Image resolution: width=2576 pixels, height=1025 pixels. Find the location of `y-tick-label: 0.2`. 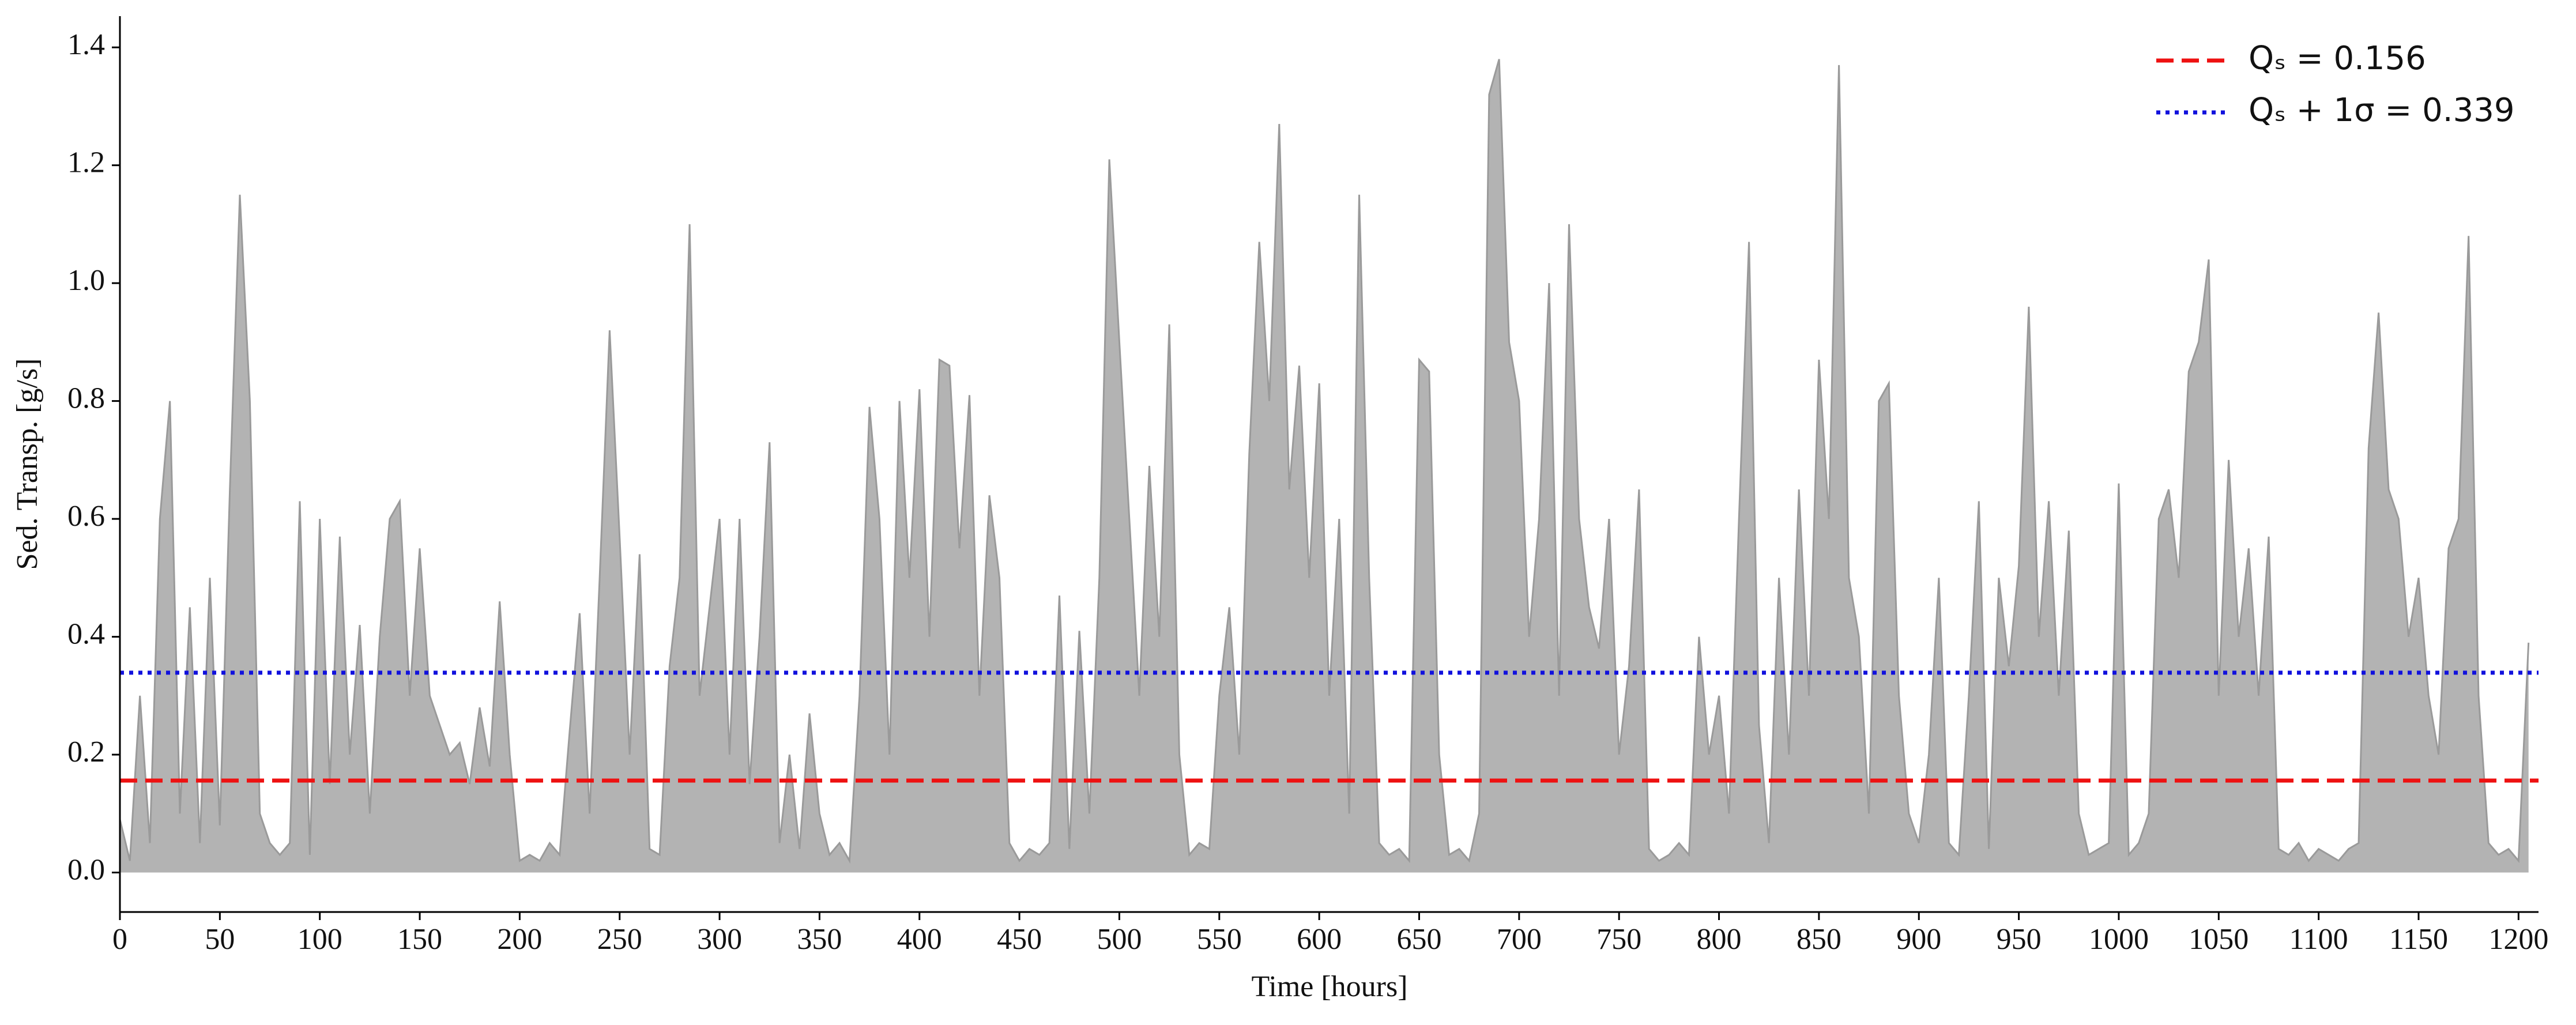

y-tick-label: 0.2 is located at coordinates (86, 752).